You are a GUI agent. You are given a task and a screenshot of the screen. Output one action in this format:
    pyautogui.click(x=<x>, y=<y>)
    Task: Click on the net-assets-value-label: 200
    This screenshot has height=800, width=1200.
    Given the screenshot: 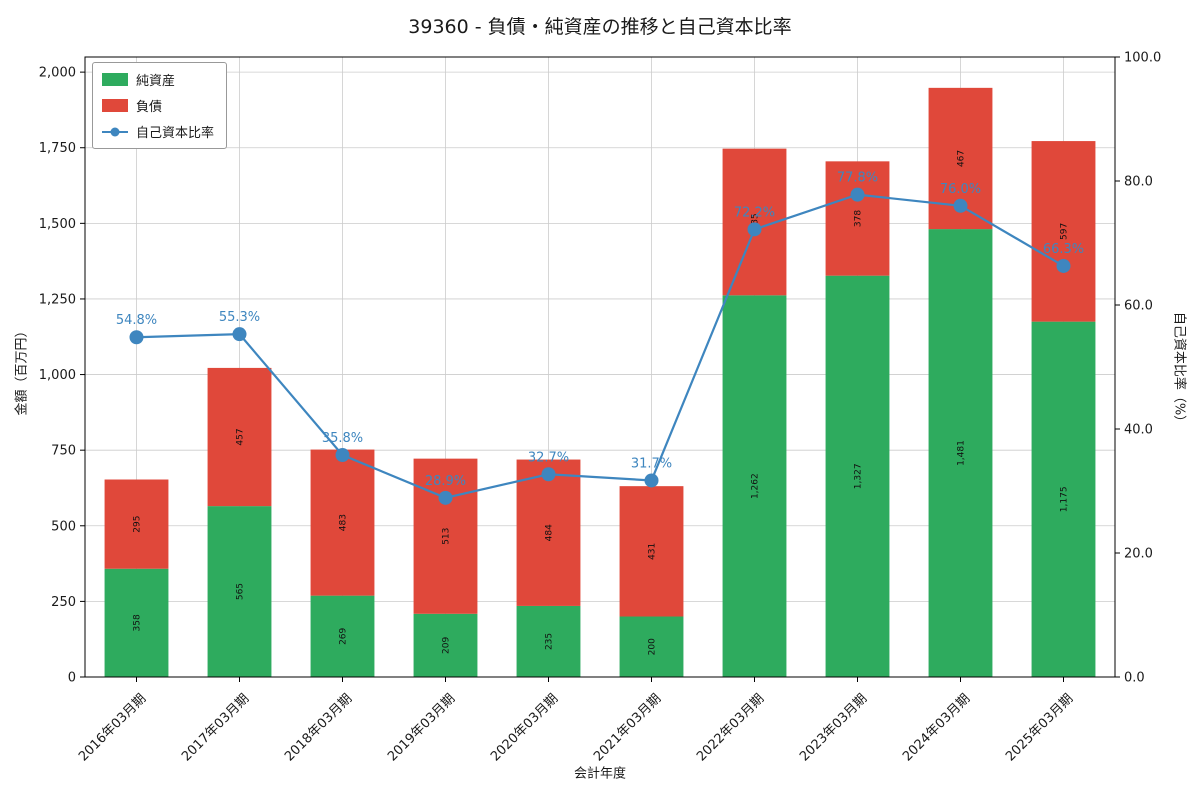 What is the action you would take?
    pyautogui.click(x=653, y=646)
    